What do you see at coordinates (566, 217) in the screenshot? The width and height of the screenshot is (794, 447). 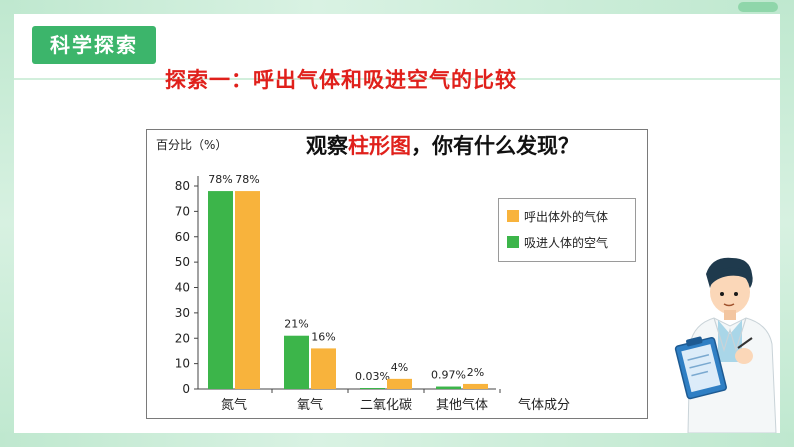 I see `legend-label-exhaled: 呼出体外的气体` at bounding box center [566, 217].